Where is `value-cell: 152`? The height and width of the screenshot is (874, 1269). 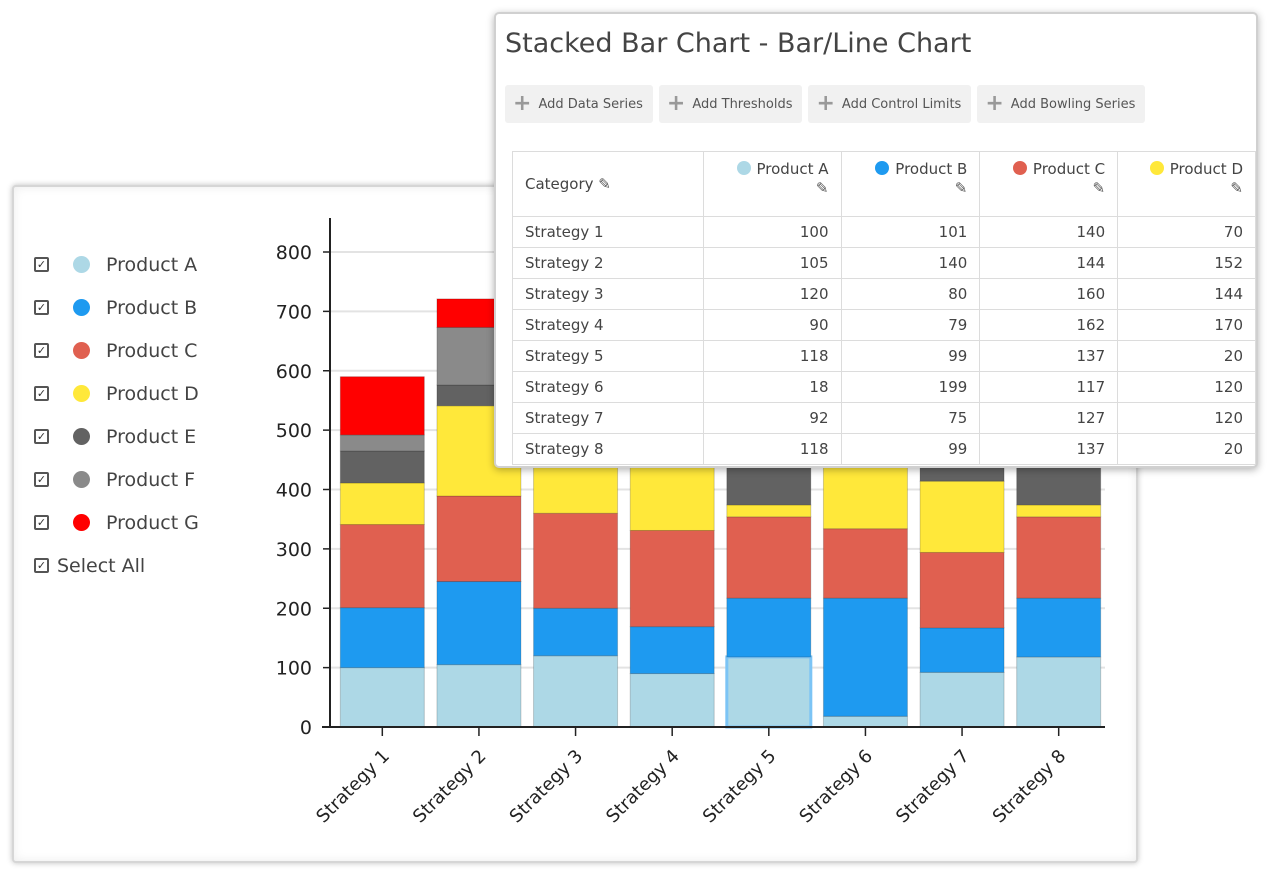 value-cell: 152 is located at coordinates (1186, 263).